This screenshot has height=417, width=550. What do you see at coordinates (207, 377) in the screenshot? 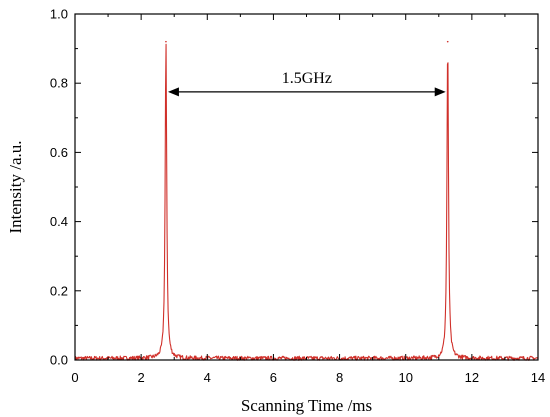
I see `x-tick-label: 4` at bounding box center [207, 377].